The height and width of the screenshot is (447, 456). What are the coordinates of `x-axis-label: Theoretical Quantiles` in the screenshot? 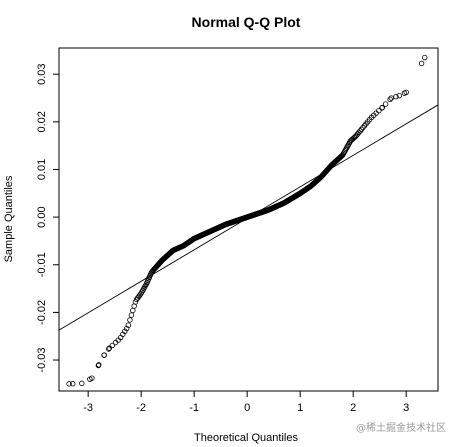 It's located at (246, 438).